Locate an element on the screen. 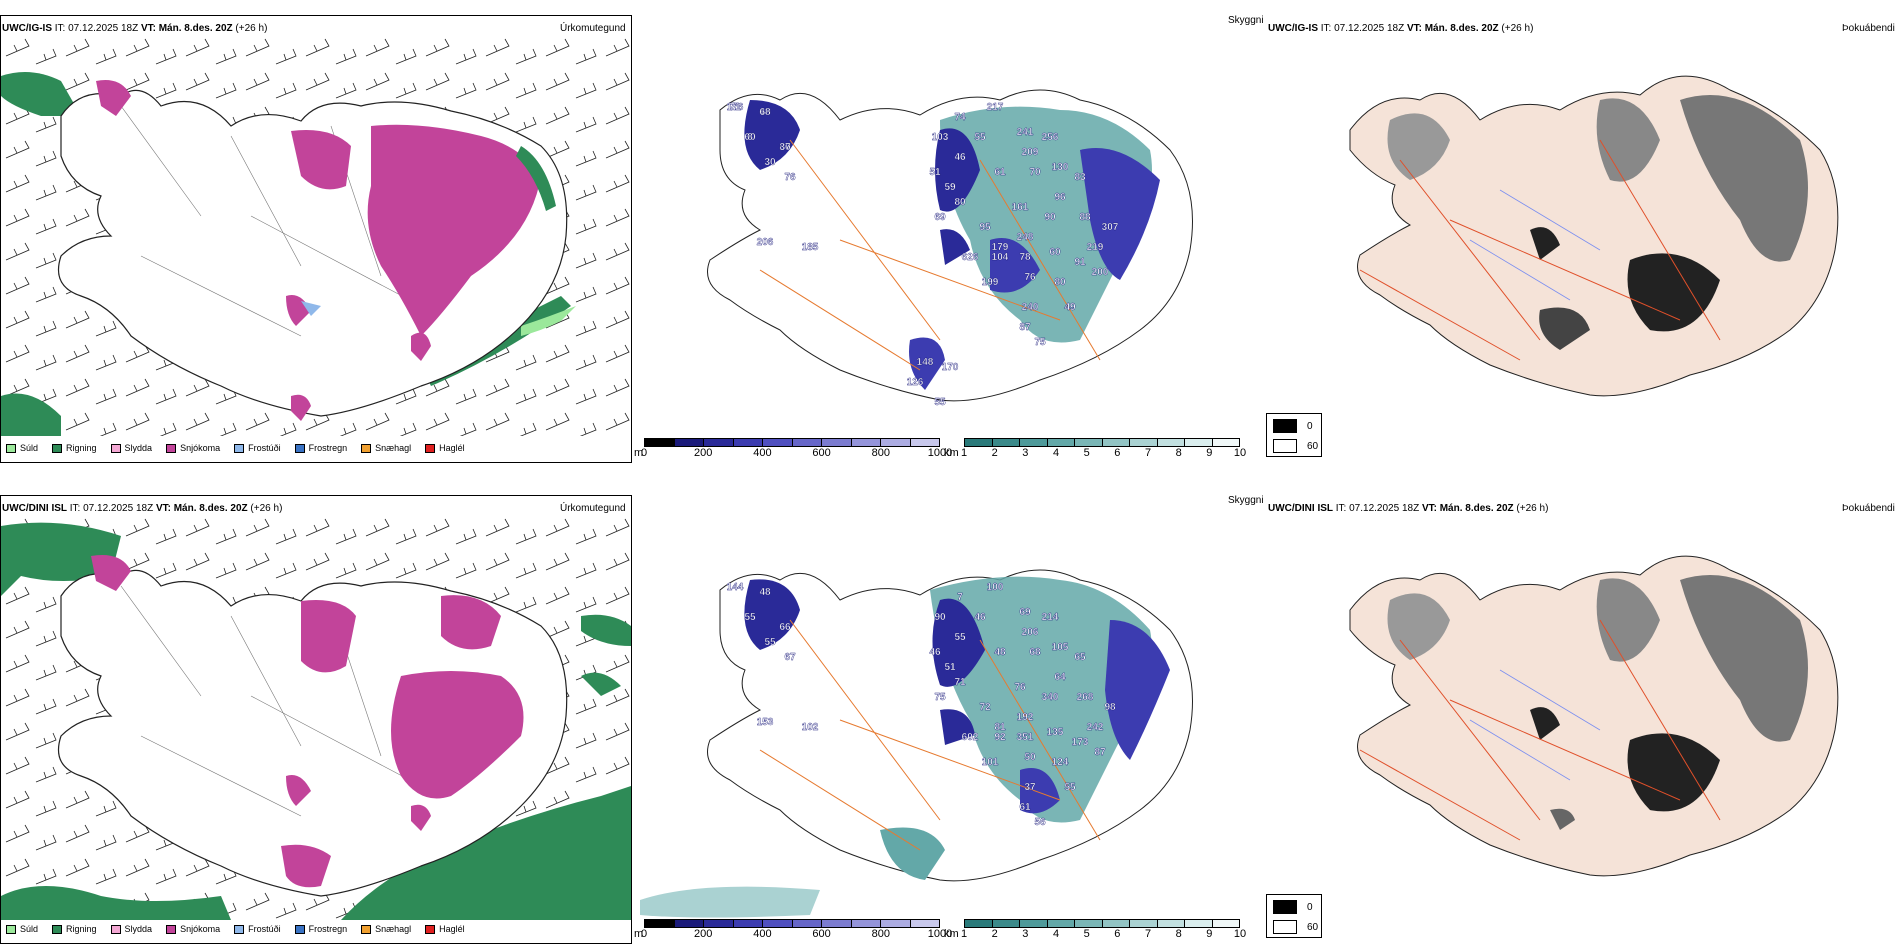 The image size is (1900, 950). tick-label: 0 is located at coordinates (644, 934).